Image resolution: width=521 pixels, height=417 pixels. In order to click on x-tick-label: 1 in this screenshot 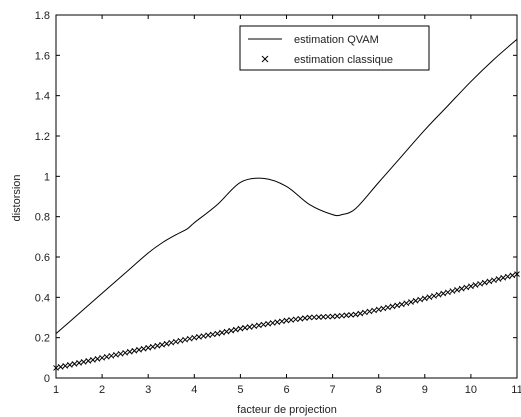, I will do `click(56, 390)`.